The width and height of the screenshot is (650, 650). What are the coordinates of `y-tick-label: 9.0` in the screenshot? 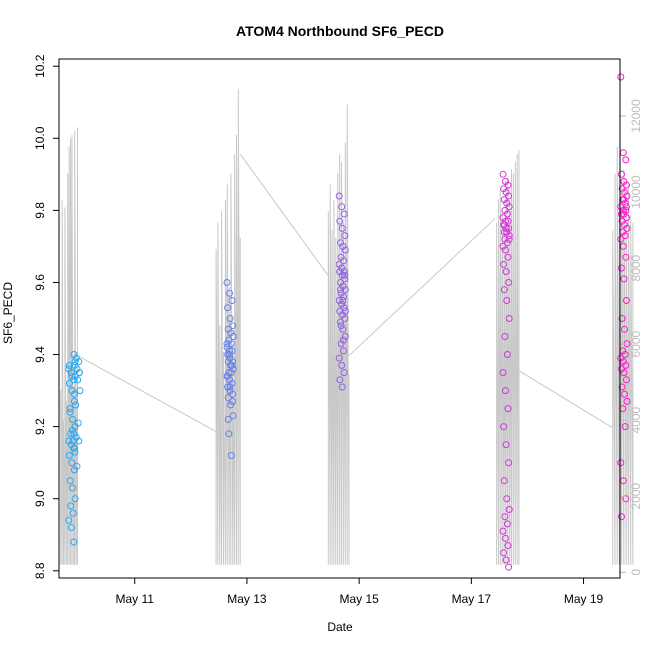 It's located at (40, 498).